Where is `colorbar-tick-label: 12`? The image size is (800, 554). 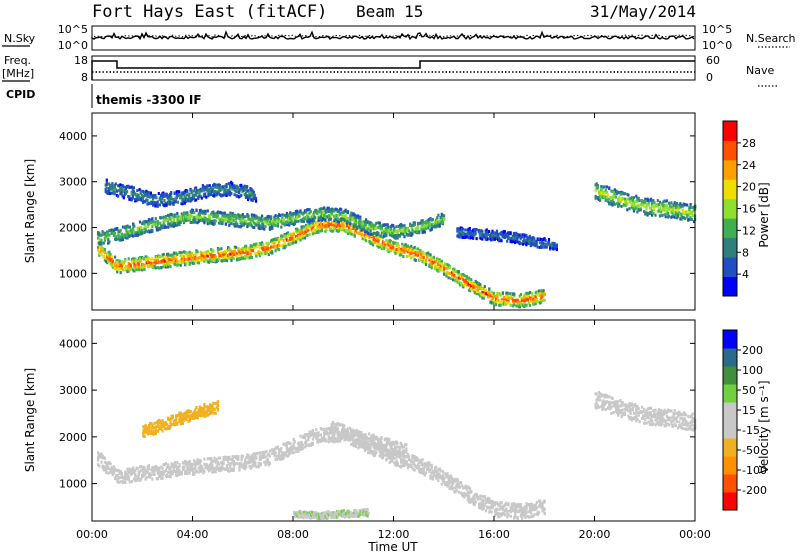
colorbar-tick-label: 12 is located at coordinates (749, 230).